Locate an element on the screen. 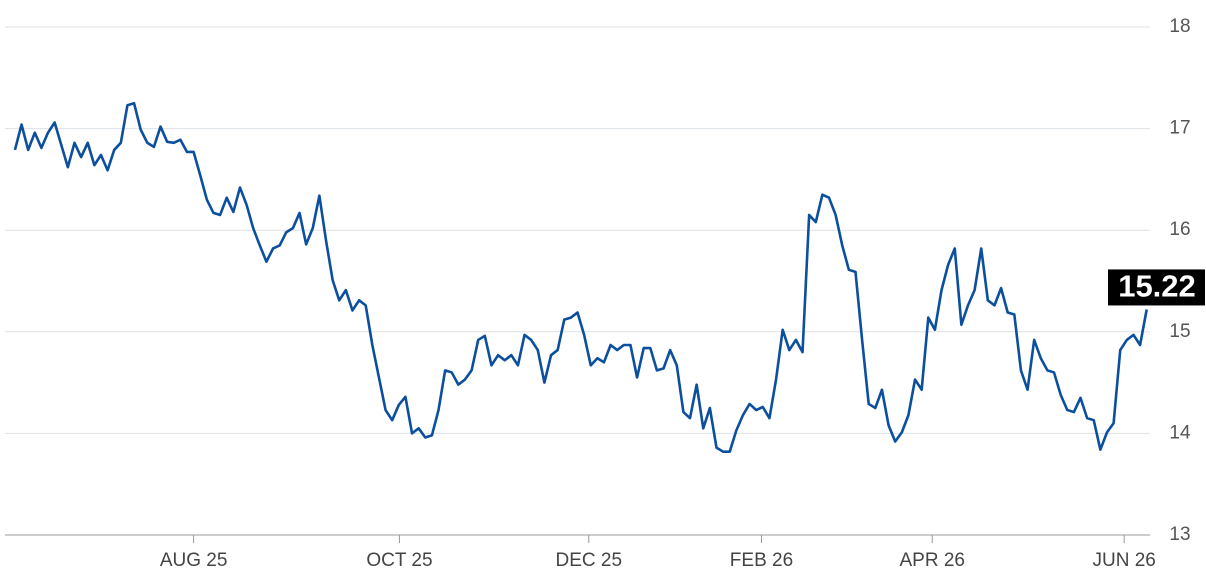 This screenshot has height=575, width=1206. x-tick-label: AUG 25 is located at coordinates (194, 560).